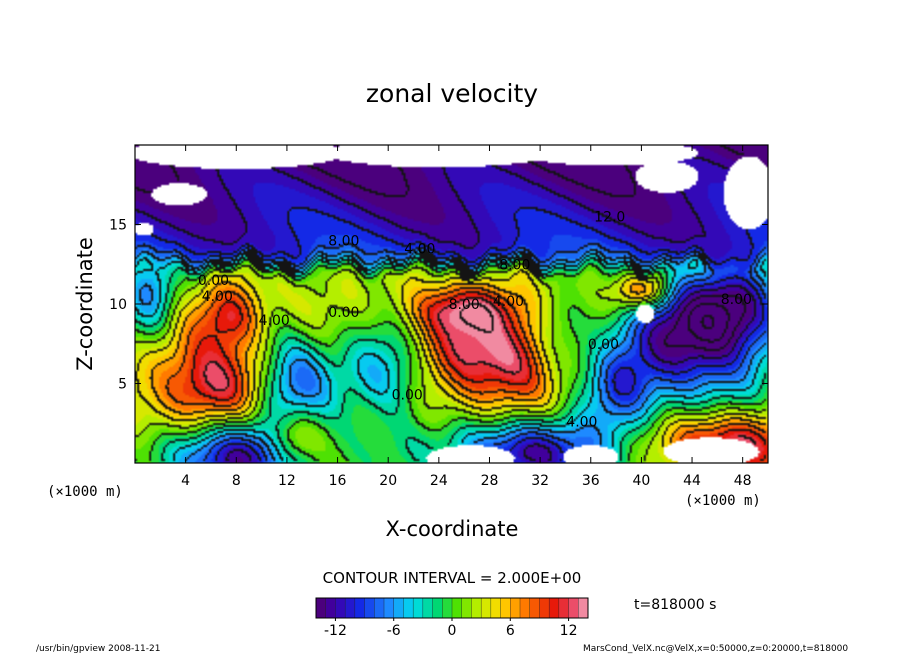 The width and height of the screenshot is (904, 654). Describe the element at coordinates (641, 481) in the screenshot. I see `x-tick-label: 40` at that location.